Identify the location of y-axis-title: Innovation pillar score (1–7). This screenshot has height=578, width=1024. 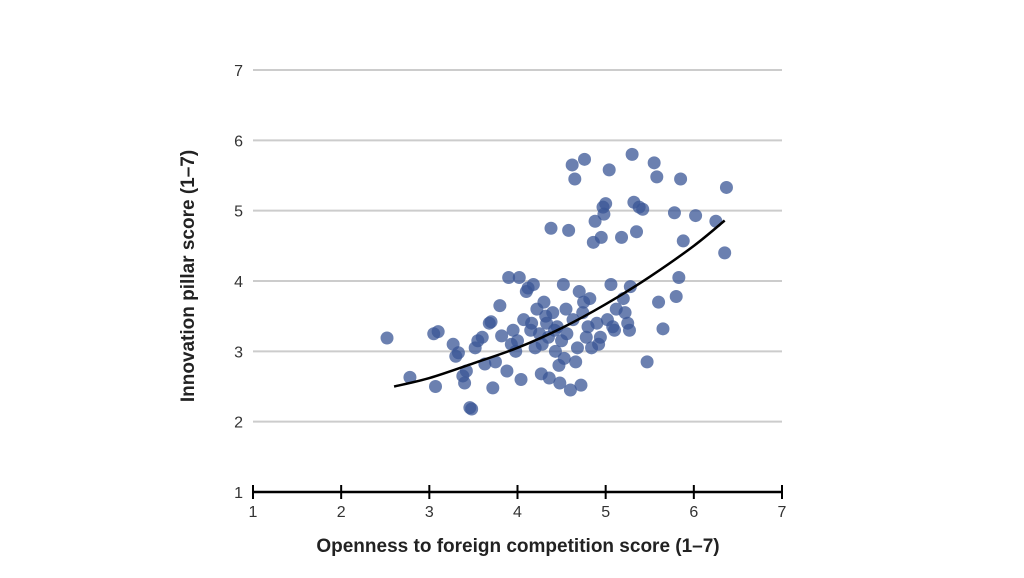
(188, 276).